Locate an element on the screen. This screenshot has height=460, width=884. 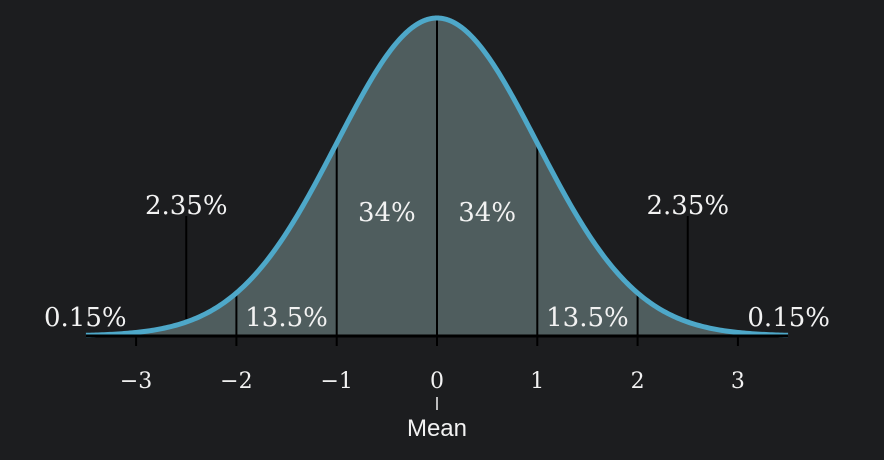
tick-label: 3 is located at coordinates (738, 381).